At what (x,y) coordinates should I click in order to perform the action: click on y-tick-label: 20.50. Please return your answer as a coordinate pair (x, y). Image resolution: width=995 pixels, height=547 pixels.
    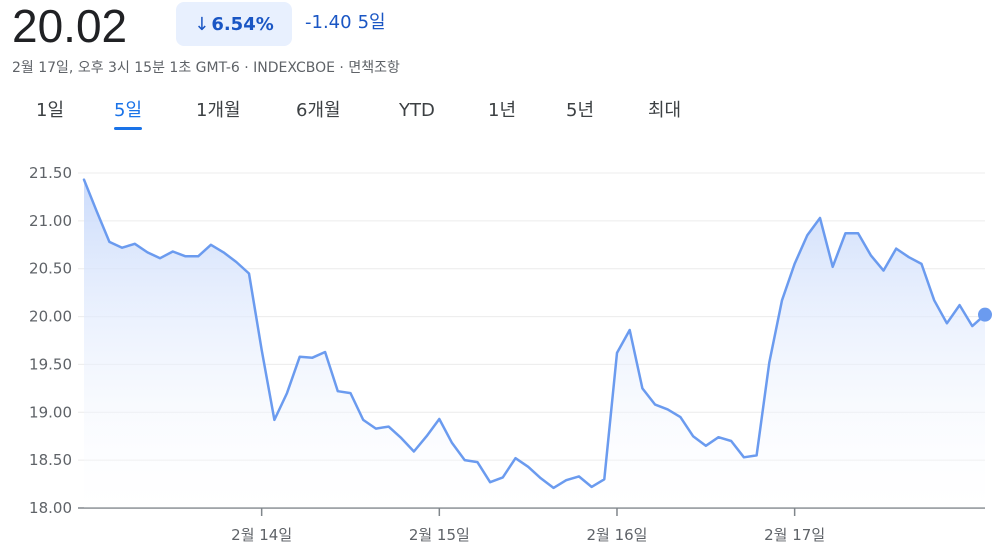
    Looking at the image, I should click on (50, 269).